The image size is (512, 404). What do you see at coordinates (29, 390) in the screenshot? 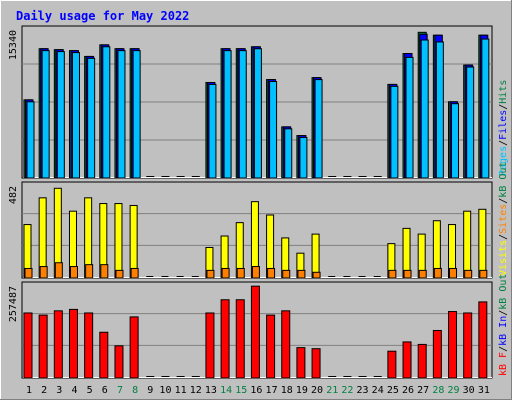
I see `x-tick-label: 1` at bounding box center [29, 390].